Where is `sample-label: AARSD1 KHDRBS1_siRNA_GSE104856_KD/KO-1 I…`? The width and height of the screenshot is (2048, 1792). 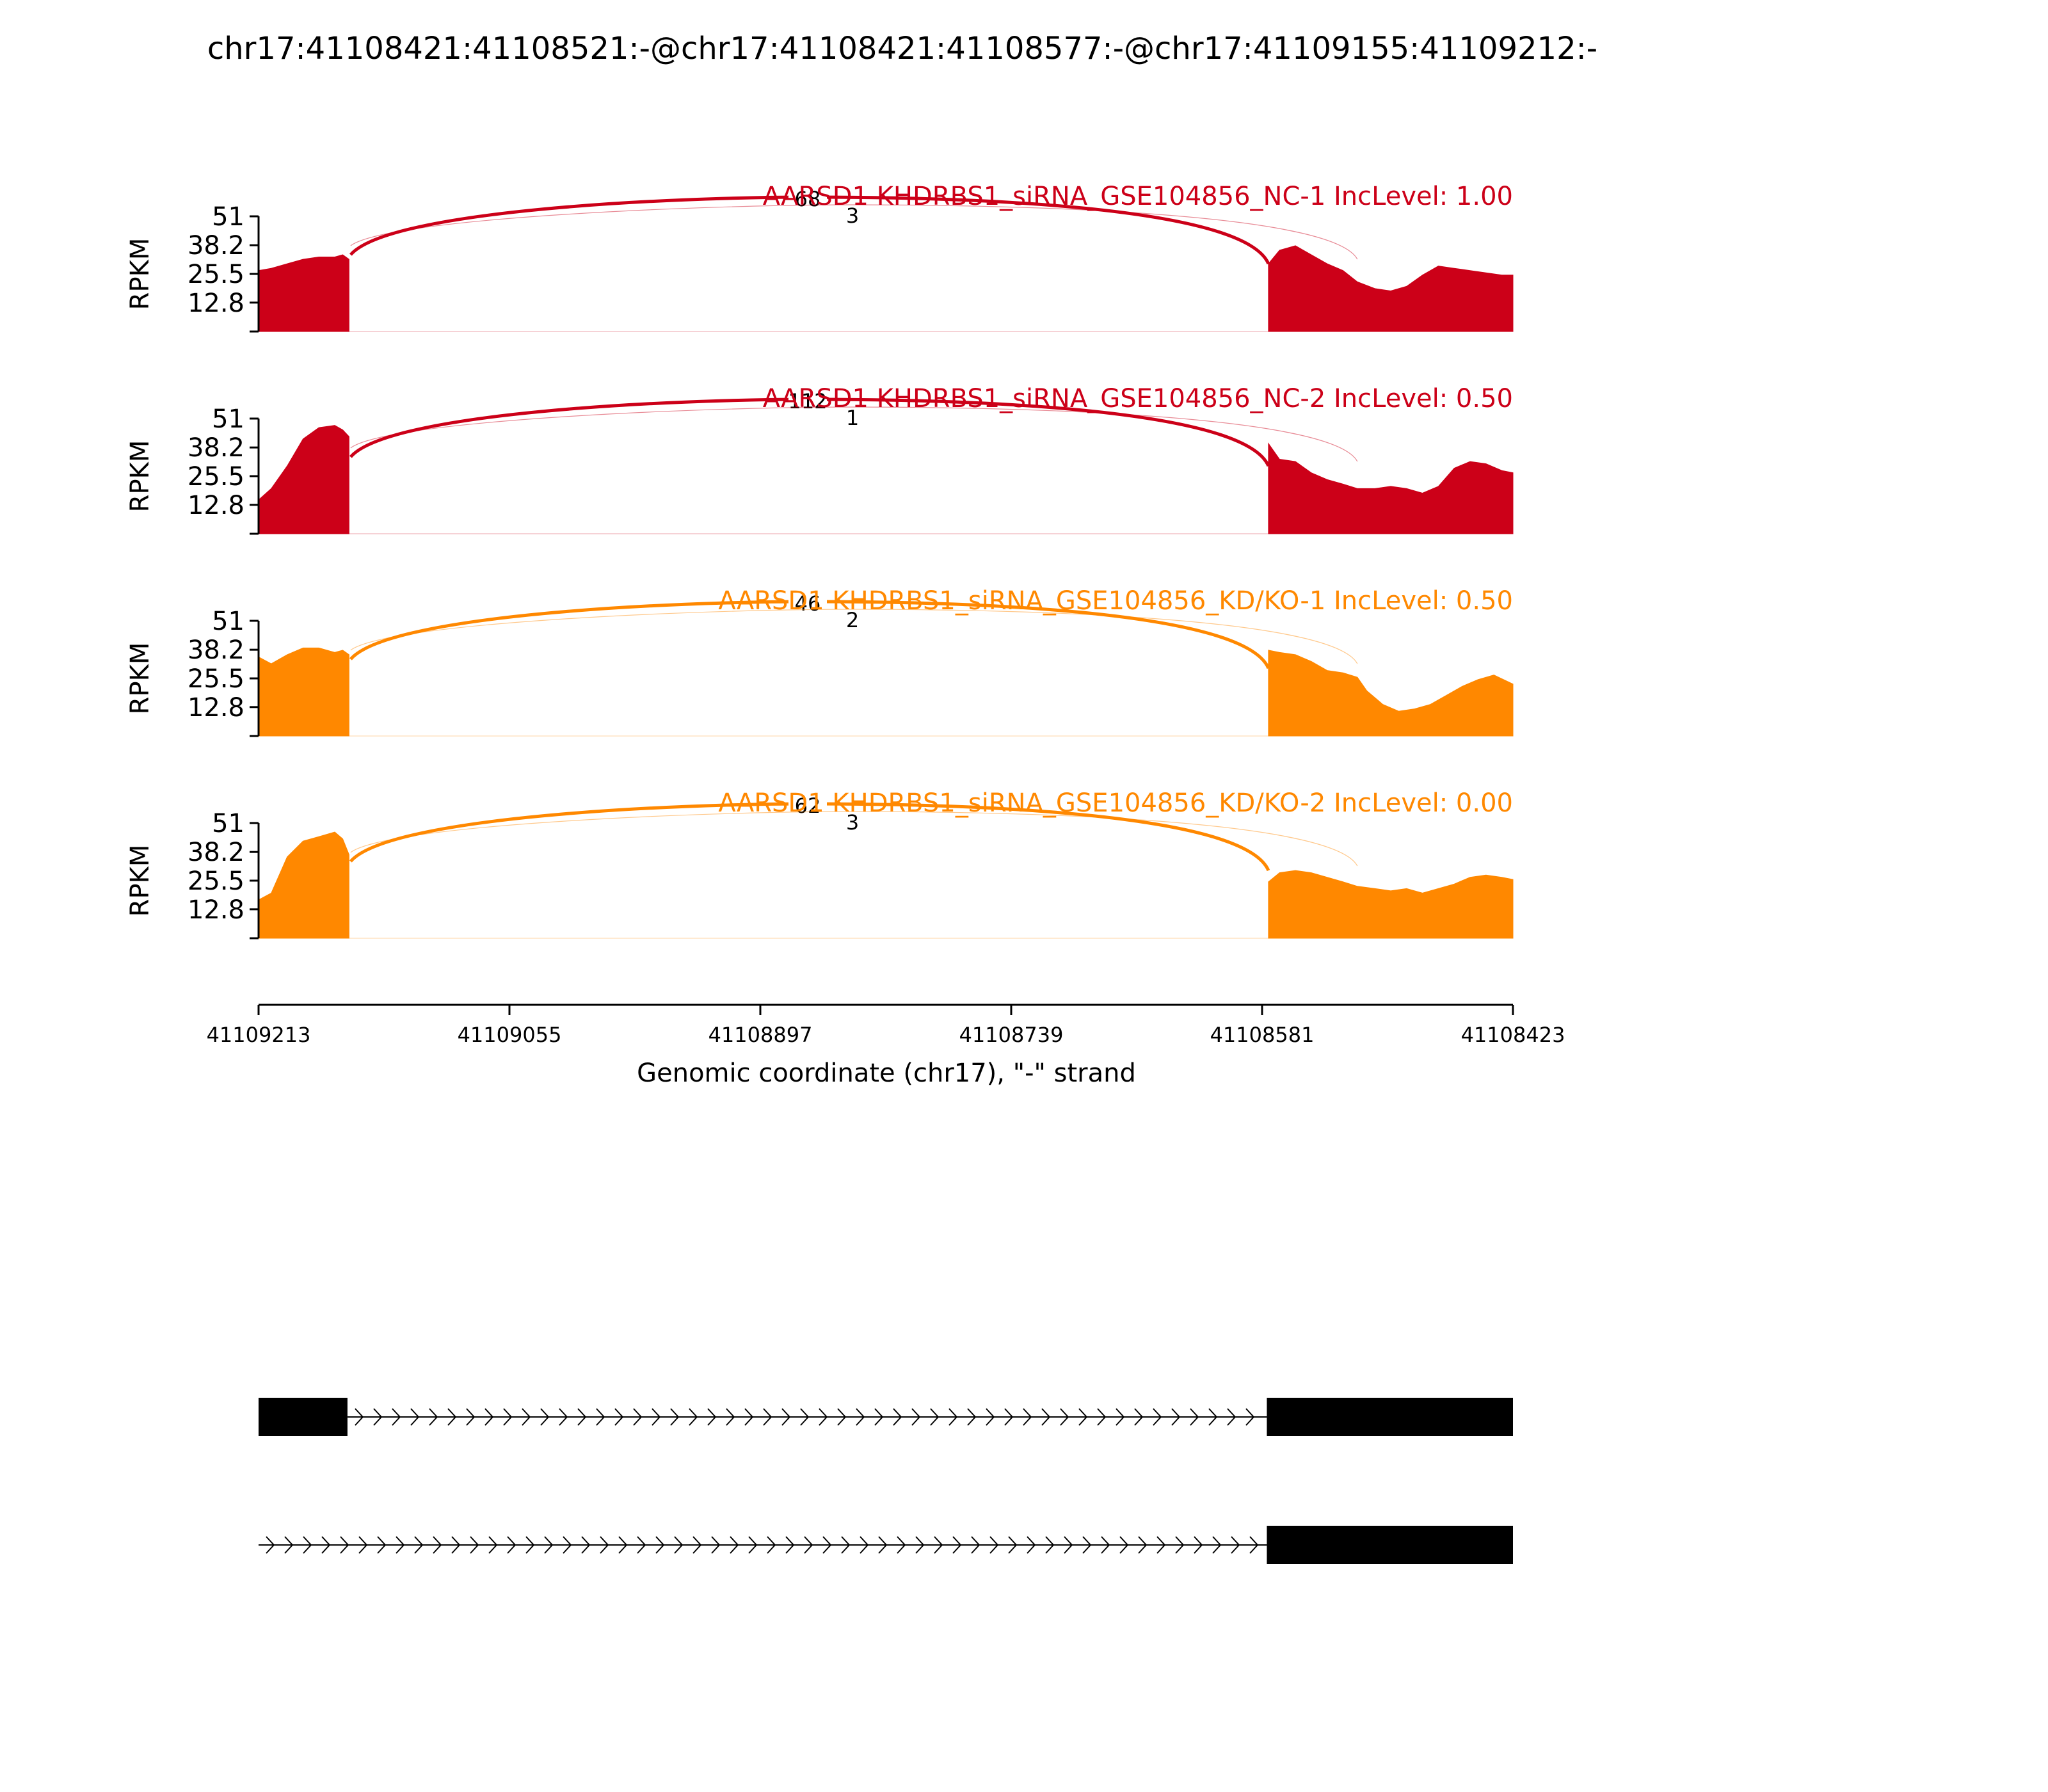 sample-label: AARSD1 KHDRBS1_siRNA_GSE104856_KD/KO-1 I… is located at coordinates (1115, 601).